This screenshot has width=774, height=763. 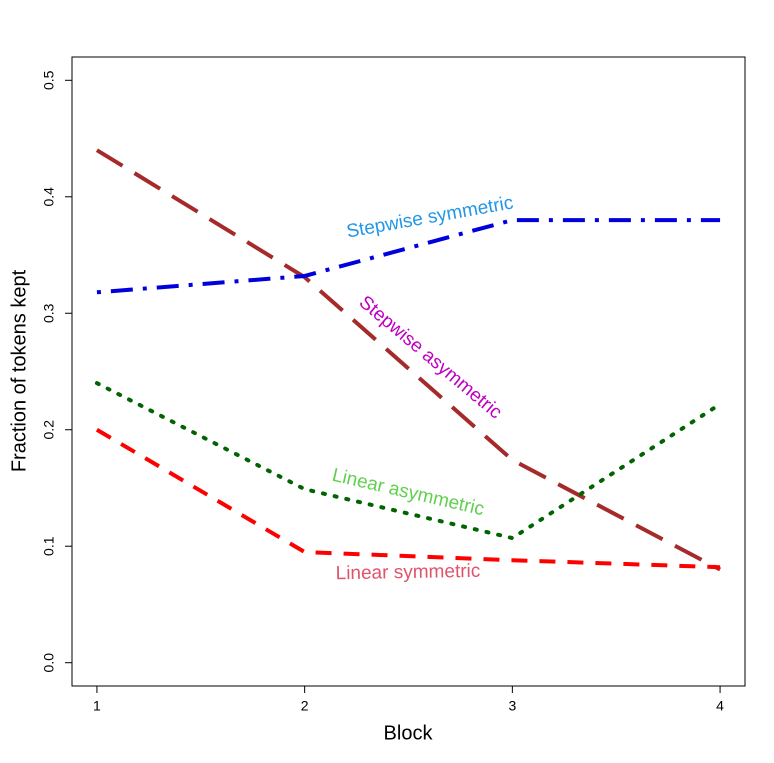 I want to click on series-label: Linear symmetric, so click(x=407, y=573).